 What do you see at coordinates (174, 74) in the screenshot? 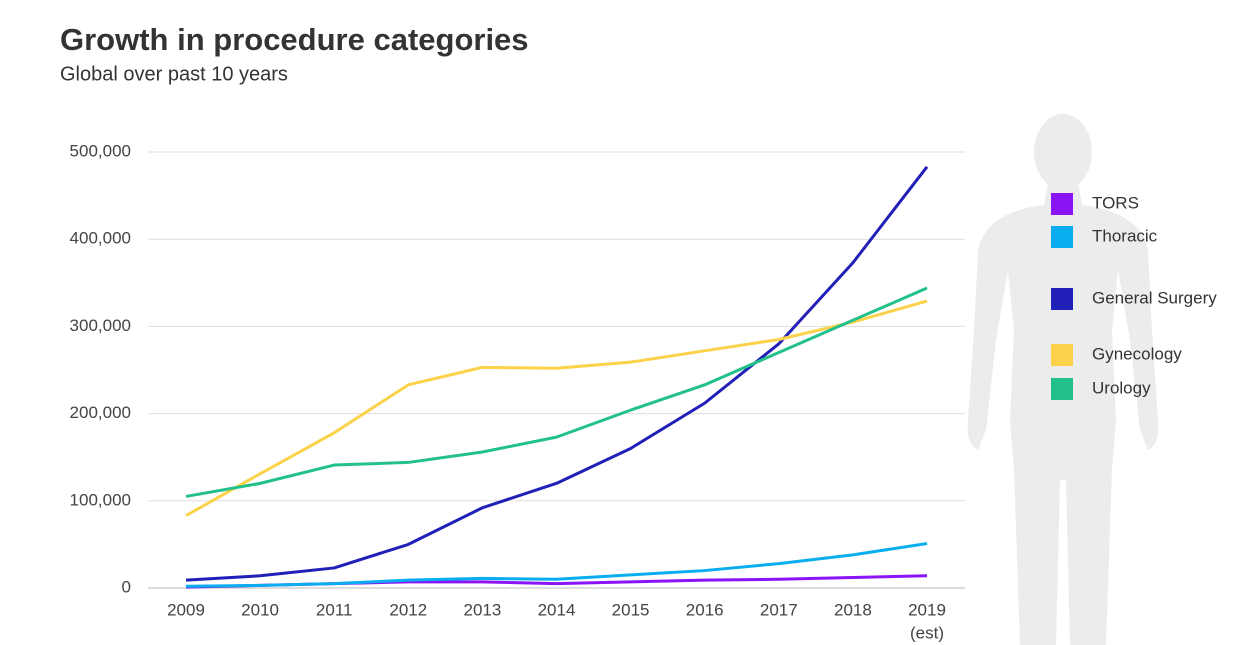
I see `chart-subtitle: Global over past 10 years` at bounding box center [174, 74].